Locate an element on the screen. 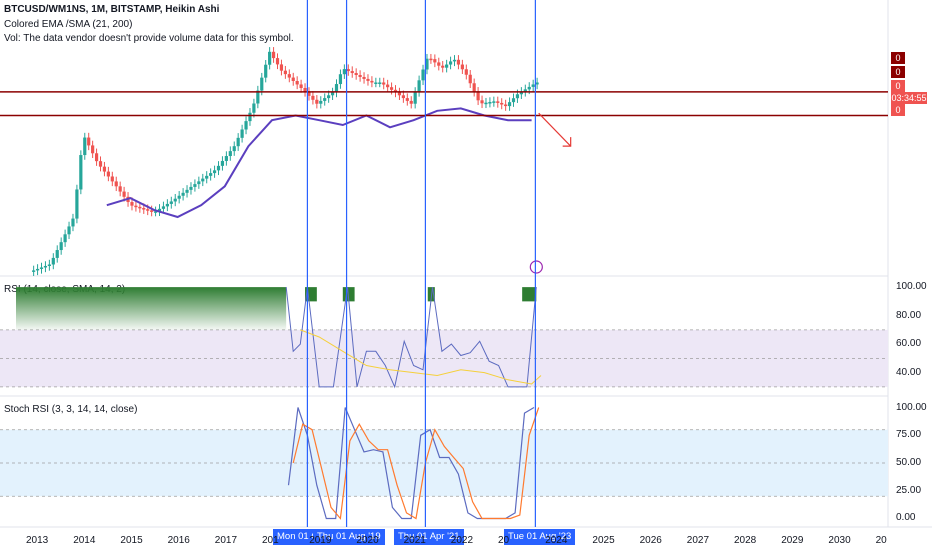  stoch-tick-label: 75.00 is located at coordinates (909, 435).